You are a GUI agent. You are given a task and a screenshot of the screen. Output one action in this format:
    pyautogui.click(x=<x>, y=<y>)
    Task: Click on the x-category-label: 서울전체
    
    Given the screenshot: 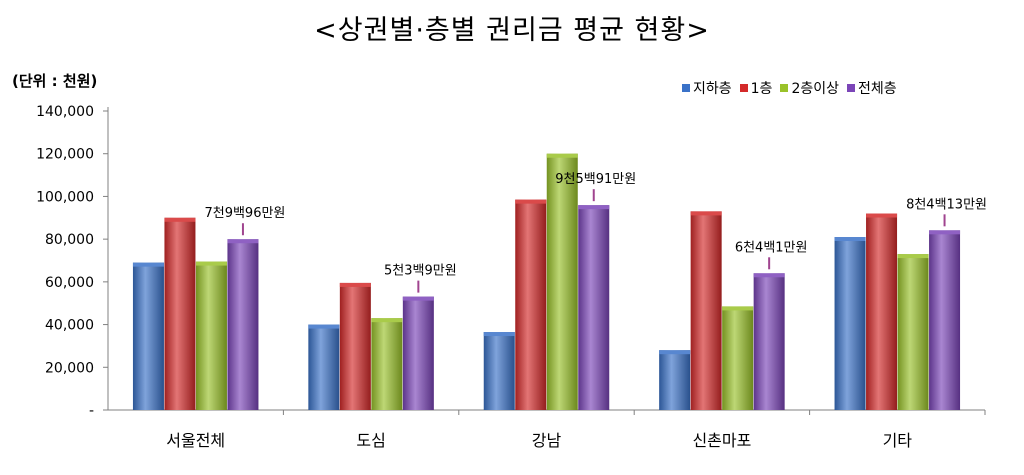 What is the action you would take?
    pyautogui.click(x=195, y=440)
    